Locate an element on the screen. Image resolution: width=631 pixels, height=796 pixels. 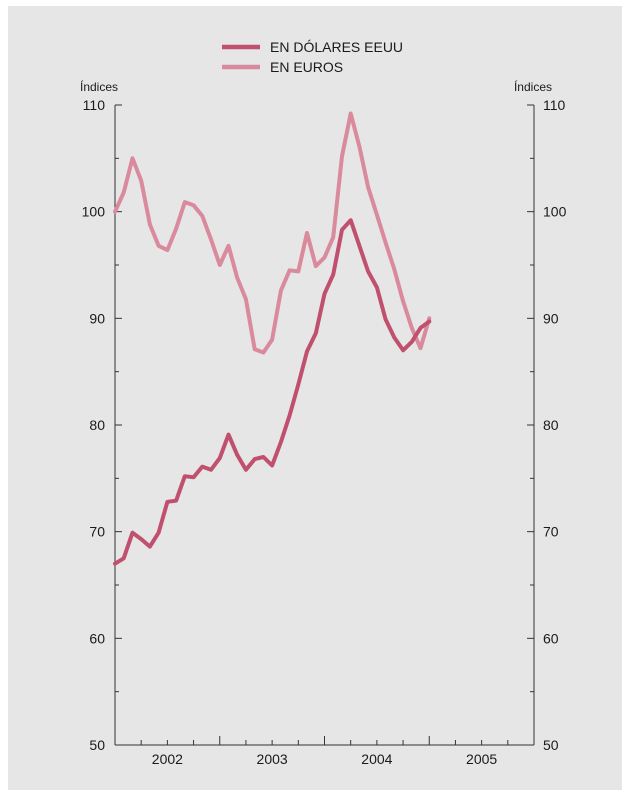
legend-label-dolares: EN DÓLARES EEUU is located at coordinates (336, 47).